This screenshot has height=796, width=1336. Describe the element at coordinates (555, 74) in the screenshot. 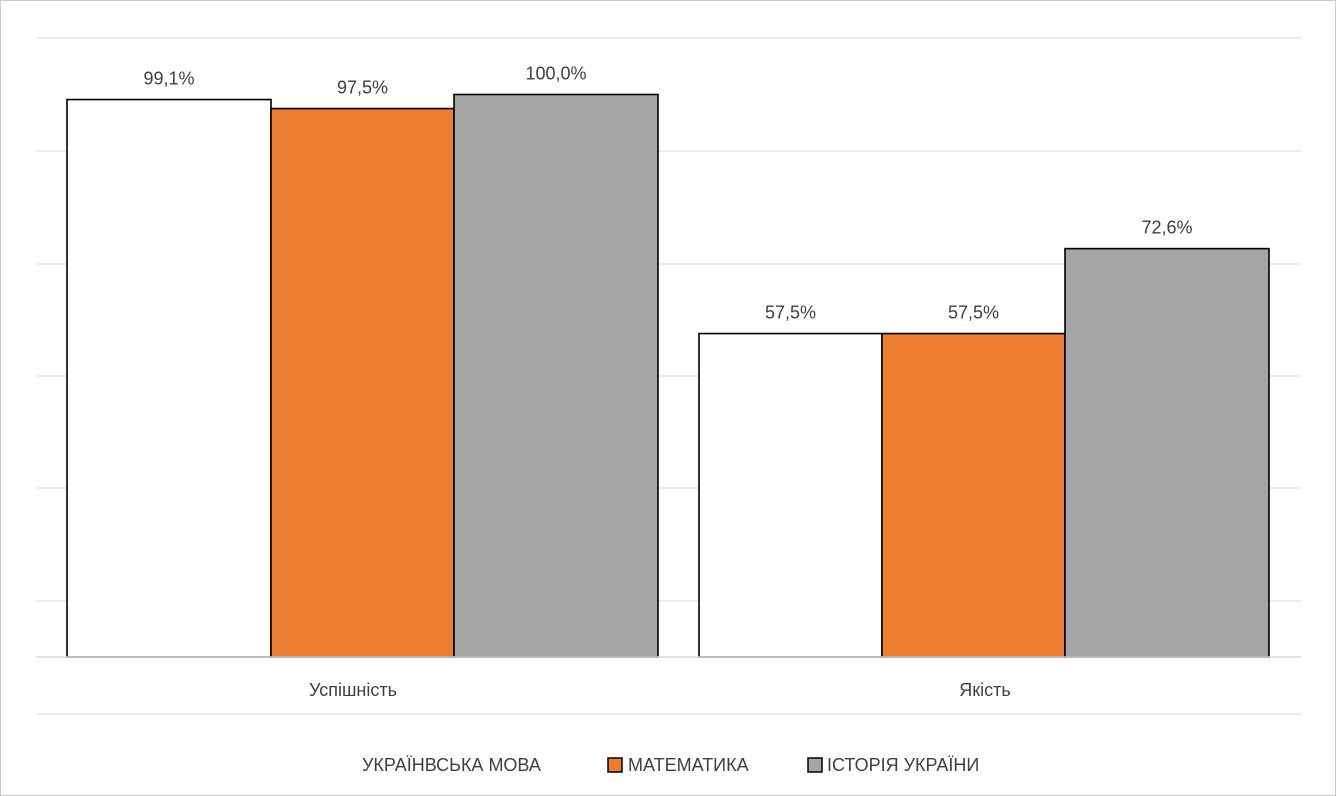

I see `data-label: 100,0%` at that location.